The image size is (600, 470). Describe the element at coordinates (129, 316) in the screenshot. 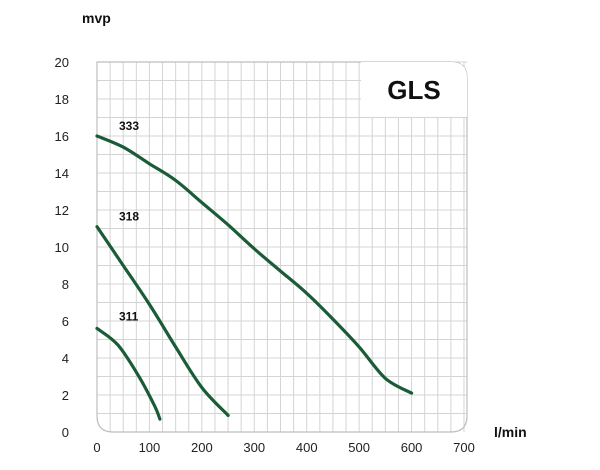

I see `series-label-311: 311` at that location.